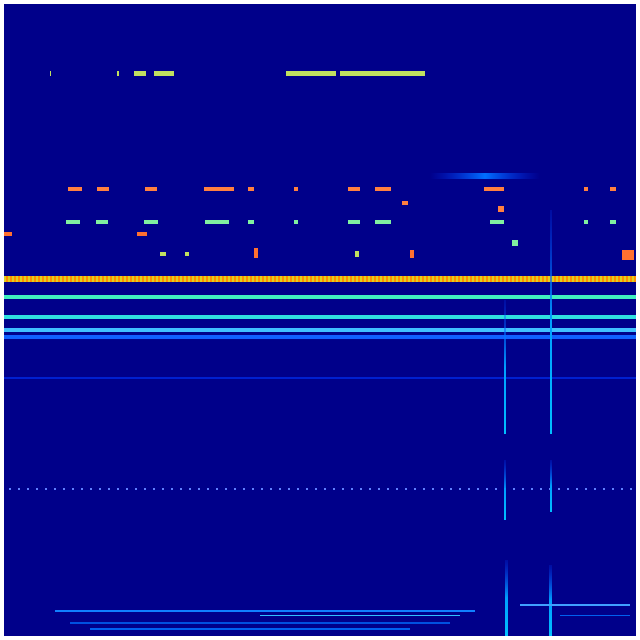  I want to click on glow-band, so click(485, 176).